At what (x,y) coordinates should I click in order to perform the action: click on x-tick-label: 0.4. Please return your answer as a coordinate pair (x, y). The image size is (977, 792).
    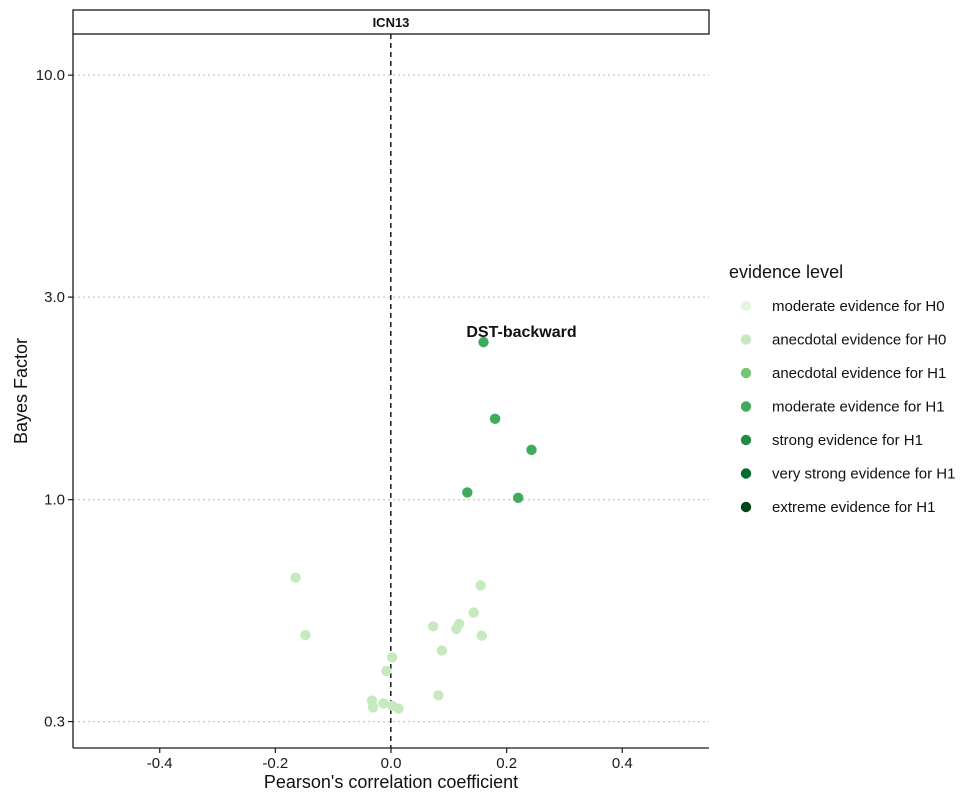
    Looking at the image, I should click on (622, 763).